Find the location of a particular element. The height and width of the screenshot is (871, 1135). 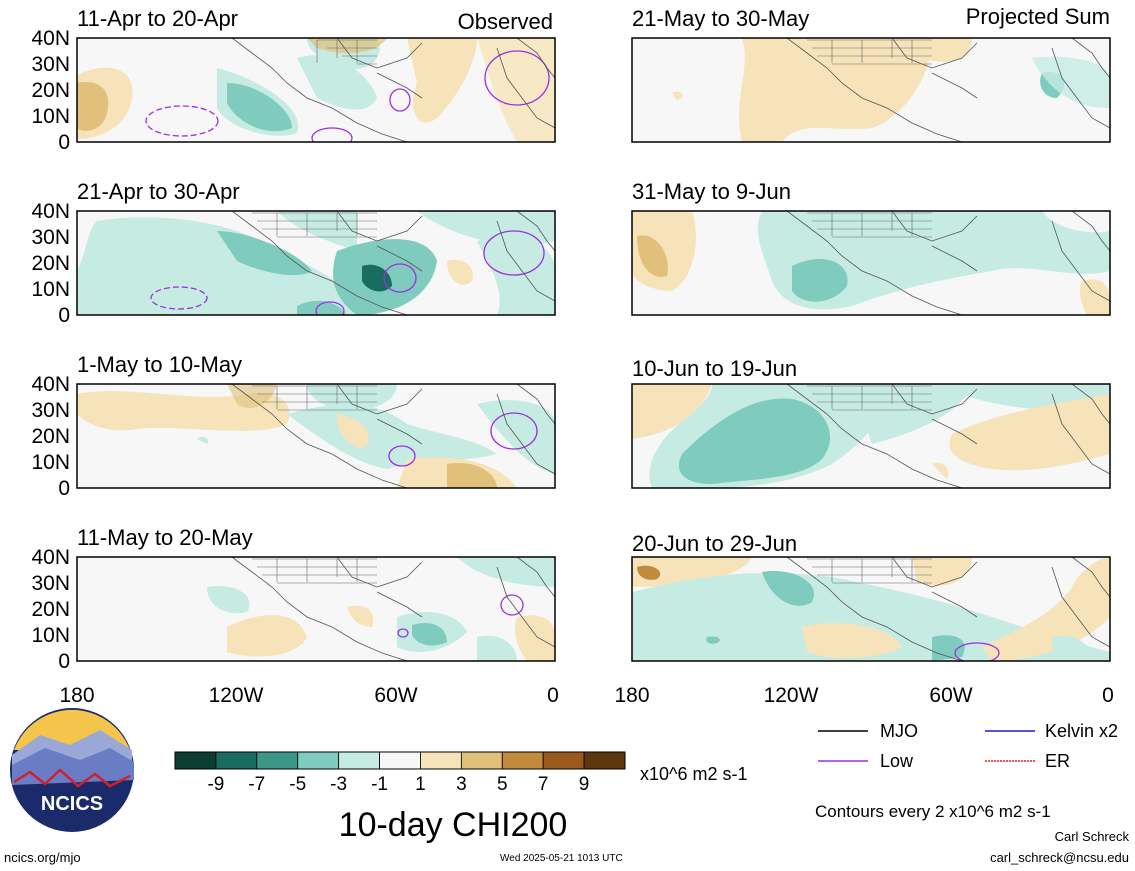

footer-timestamp: Wed 2025-05-21 1013 UTC is located at coordinates (561, 858).